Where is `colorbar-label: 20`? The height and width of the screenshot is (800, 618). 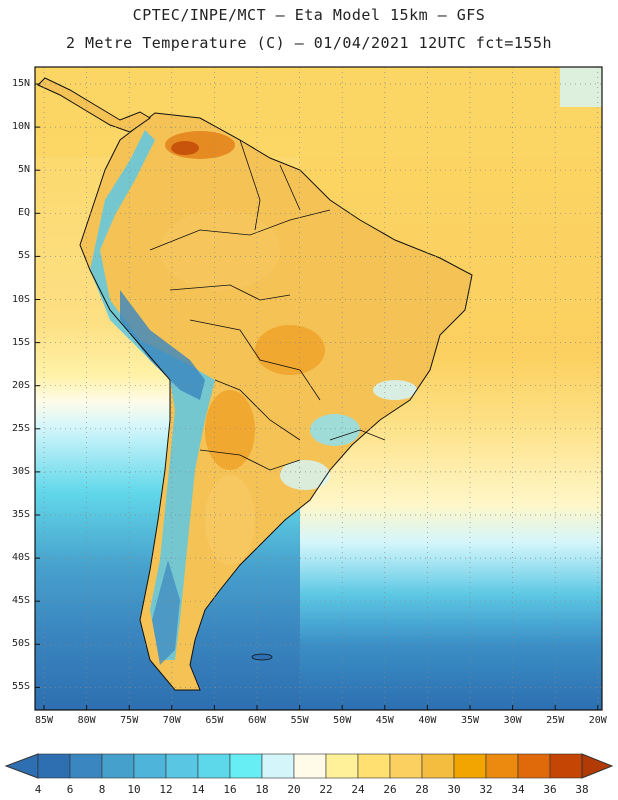 colorbar-label: 20 is located at coordinates (294, 789).